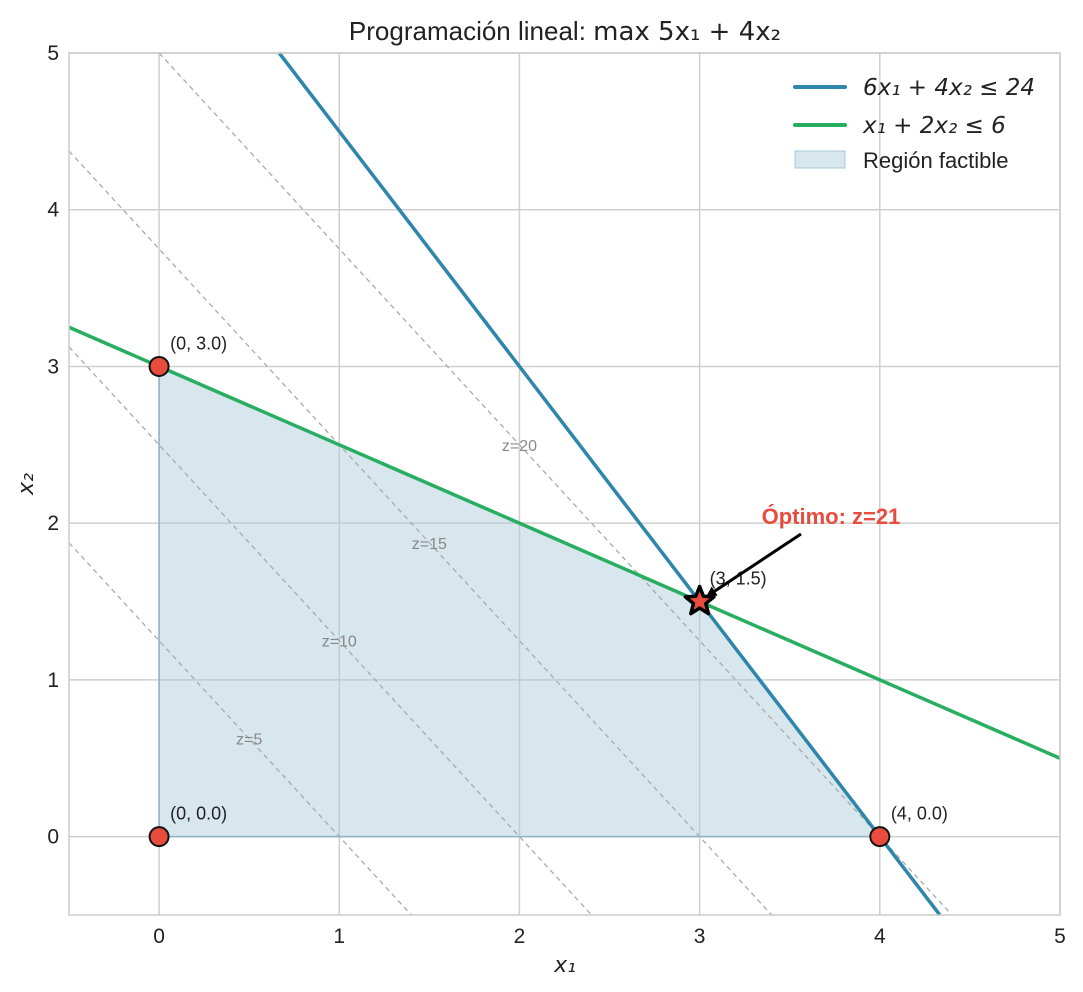  What do you see at coordinates (820, 159) in the screenshot?
I see `legend-swatch-region` at bounding box center [820, 159].